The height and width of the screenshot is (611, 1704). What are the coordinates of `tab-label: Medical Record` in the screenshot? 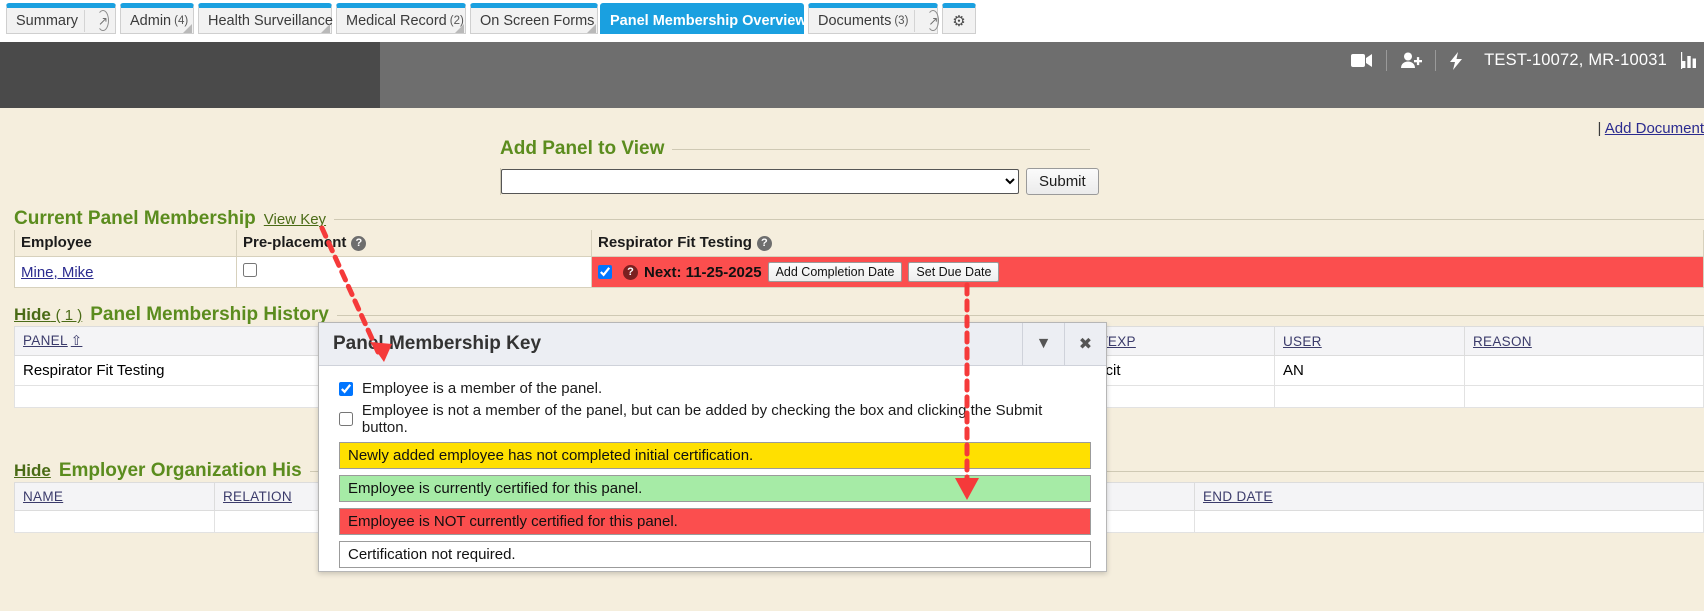 It's located at (396, 20).